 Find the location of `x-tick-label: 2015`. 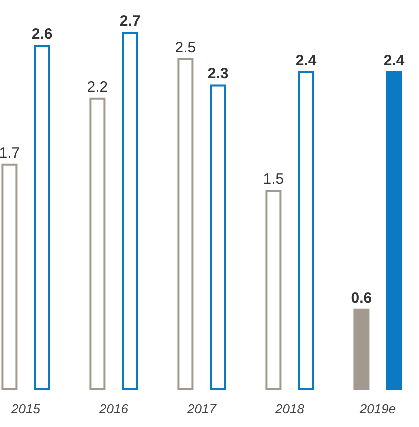

x-tick-label: 2015 is located at coordinates (26, 409).